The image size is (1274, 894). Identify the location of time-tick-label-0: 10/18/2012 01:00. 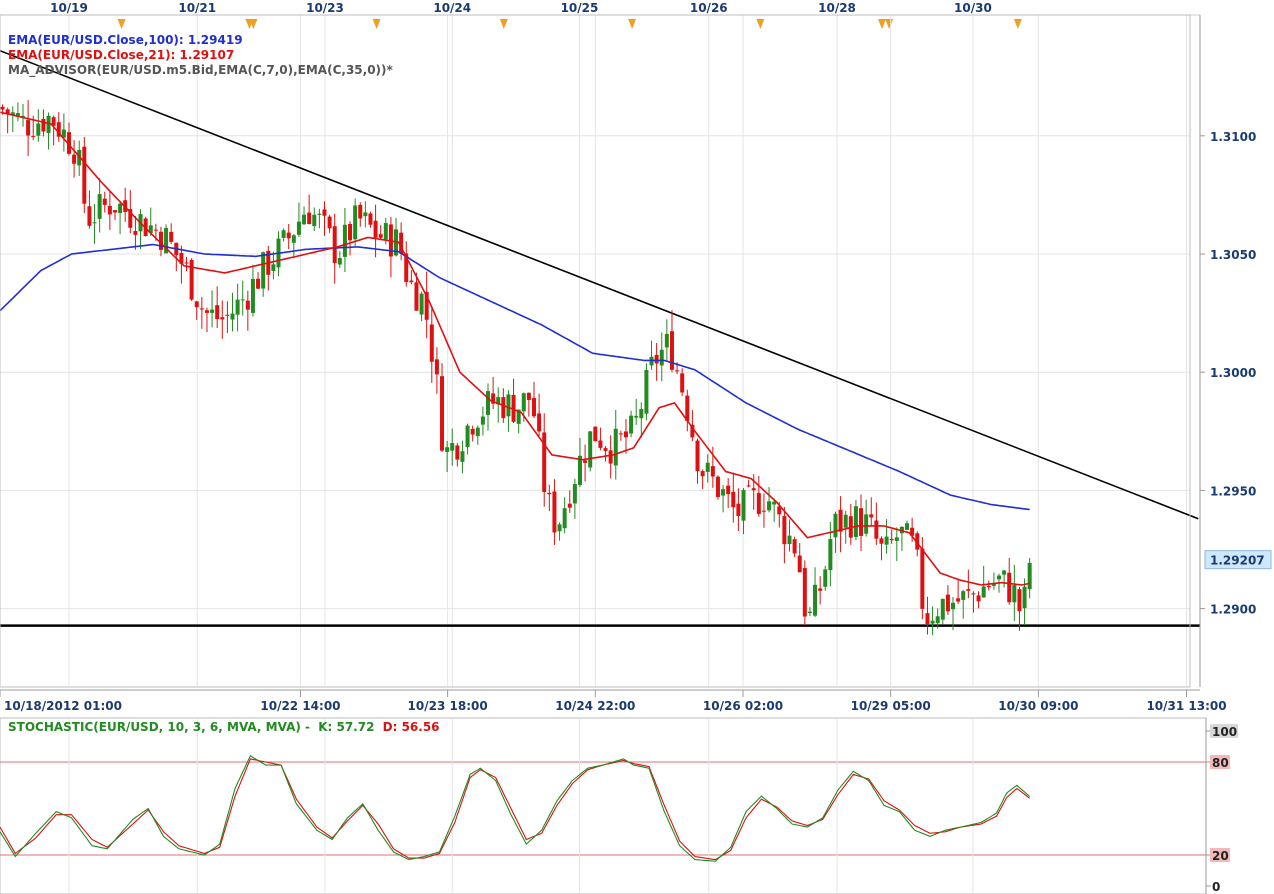
(63, 706).